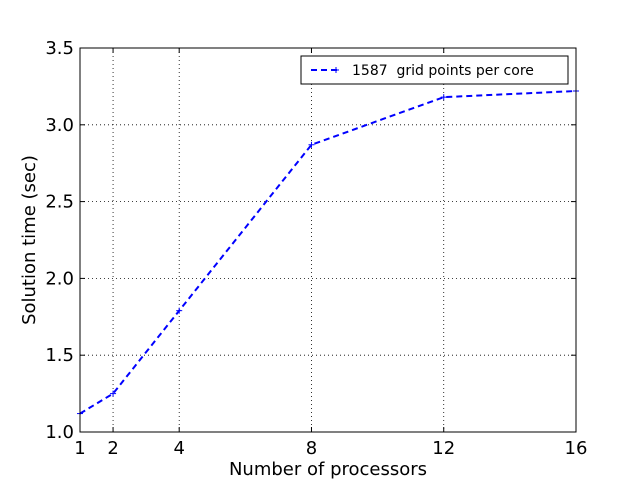 The image size is (640, 480). What do you see at coordinates (59, 432) in the screenshot?
I see `y-tick-label: 1.0` at bounding box center [59, 432].